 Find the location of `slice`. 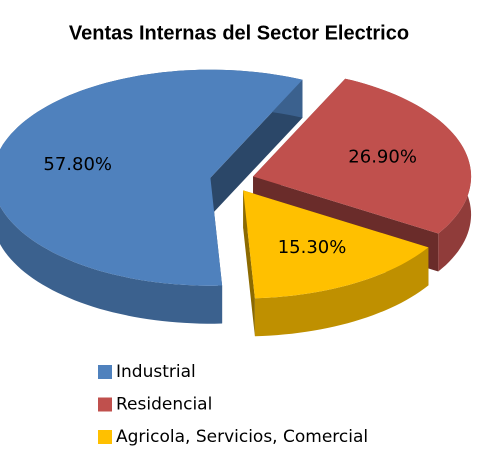

slice is located at coordinates (336, 244).